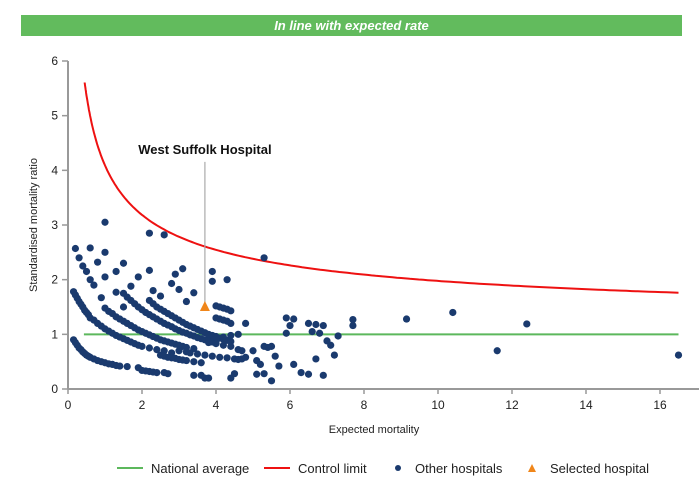  Describe the element at coordinates (200, 468) in the screenshot. I see `legend-label: National average` at that location.